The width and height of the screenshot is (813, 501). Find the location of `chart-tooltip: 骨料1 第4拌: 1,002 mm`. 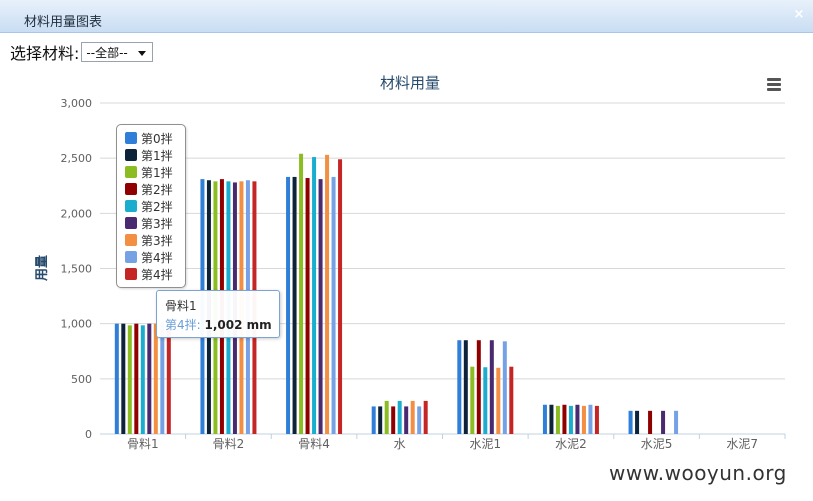

chart-tooltip: 骨料1 第4拌: 1,002 mm is located at coordinates (218, 314).